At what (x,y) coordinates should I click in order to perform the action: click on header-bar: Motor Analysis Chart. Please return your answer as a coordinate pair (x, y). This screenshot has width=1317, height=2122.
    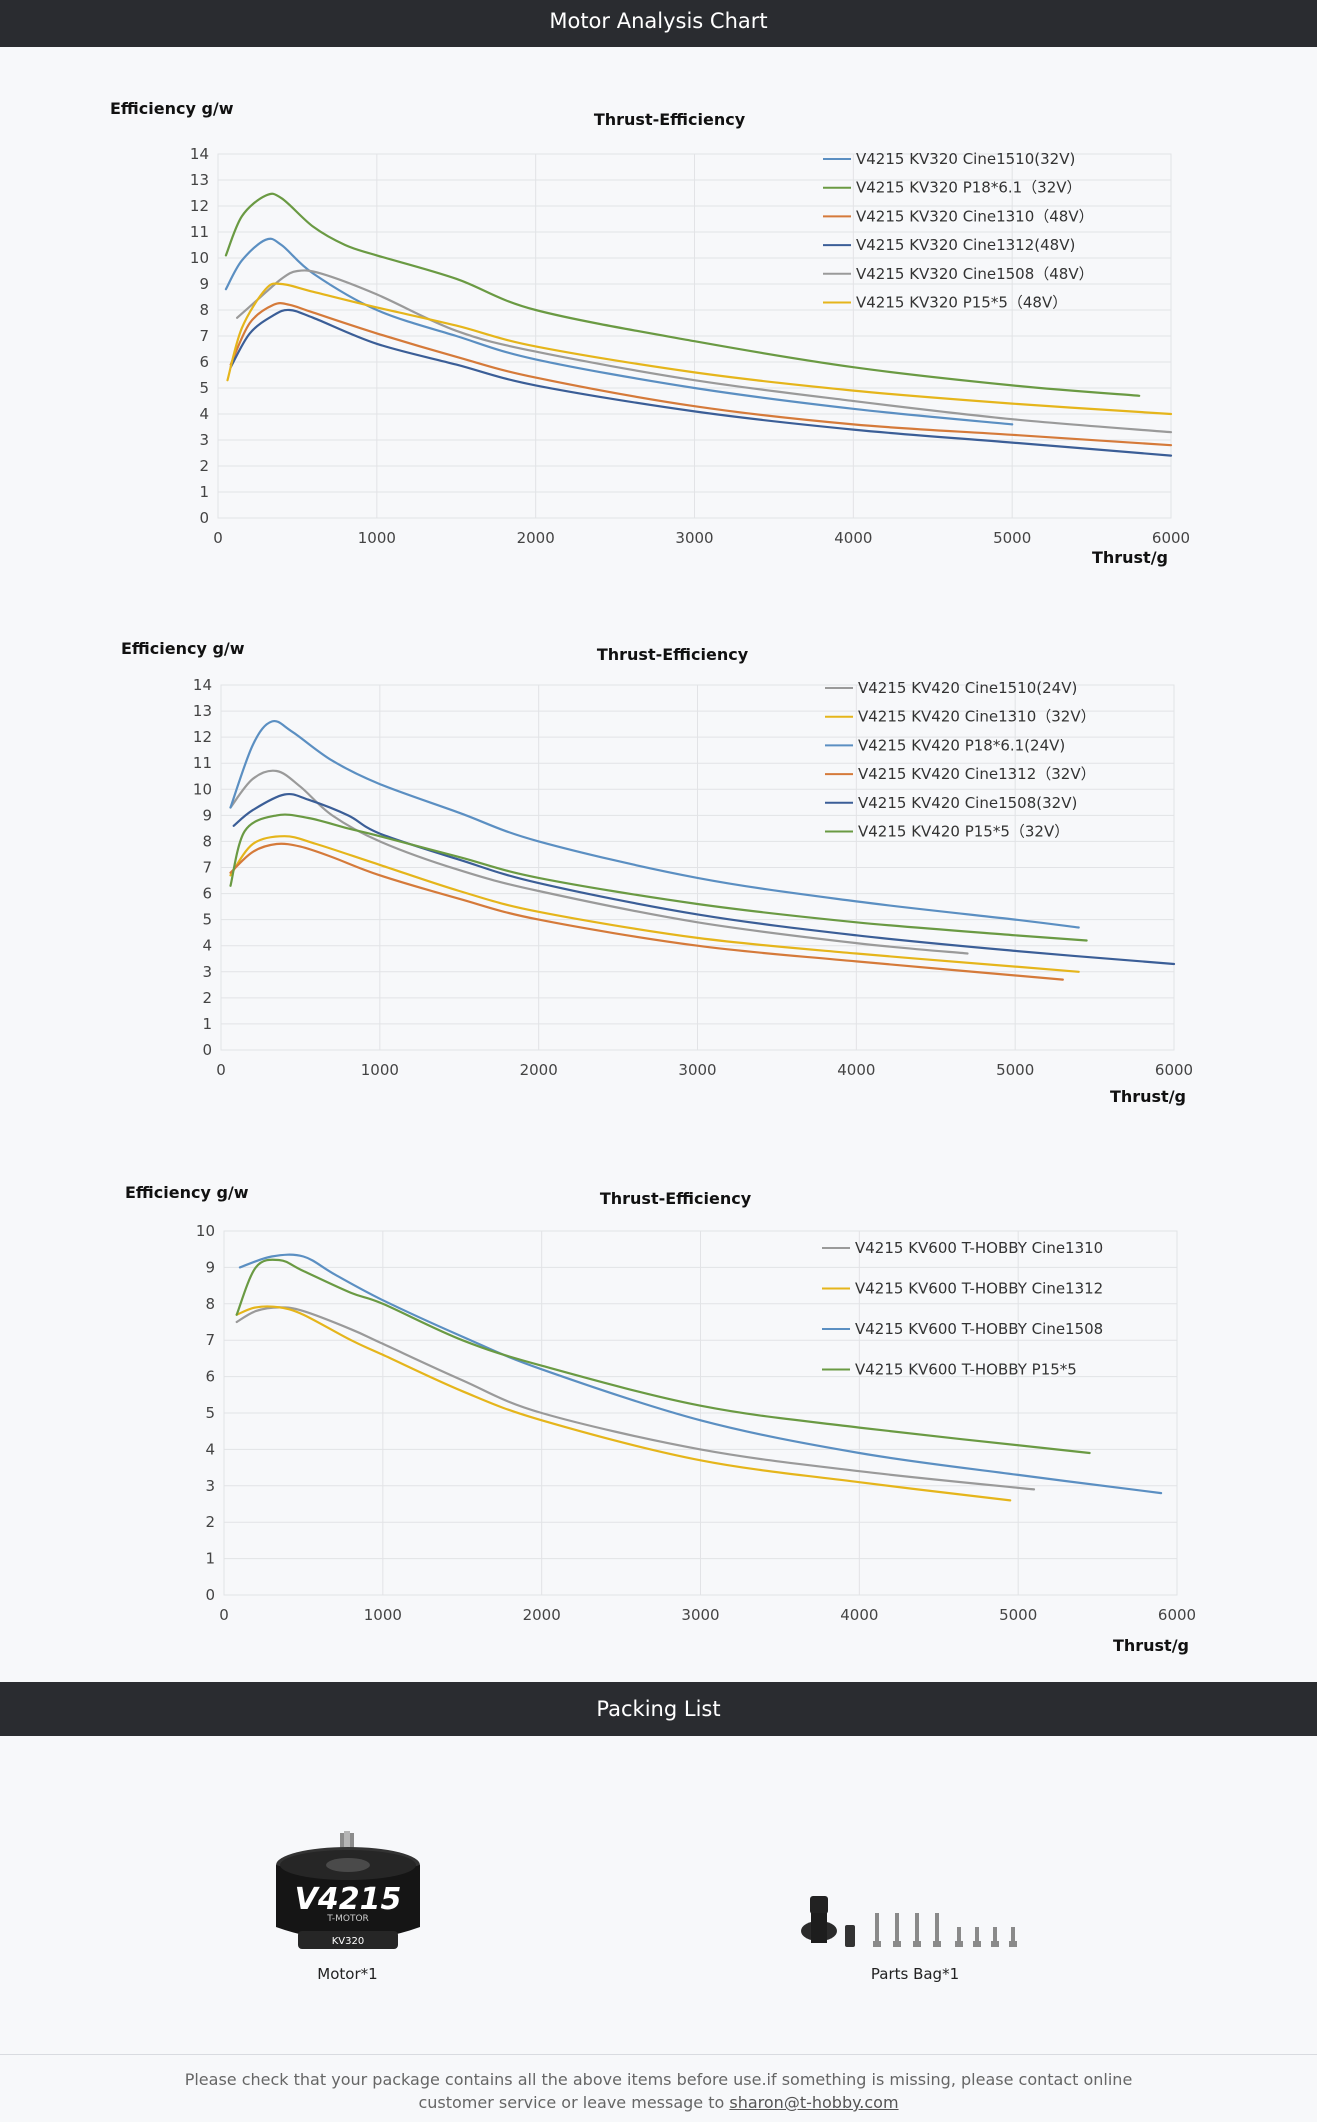
    Looking at the image, I should click on (658, 23).